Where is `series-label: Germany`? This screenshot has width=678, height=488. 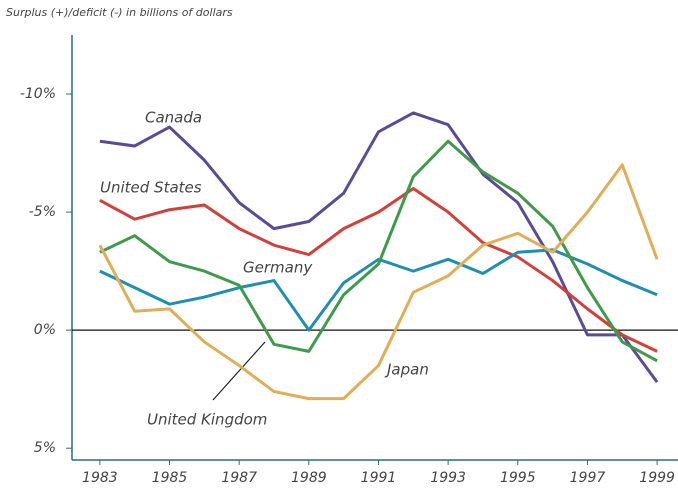
series-label: Germany is located at coordinates (278, 268).